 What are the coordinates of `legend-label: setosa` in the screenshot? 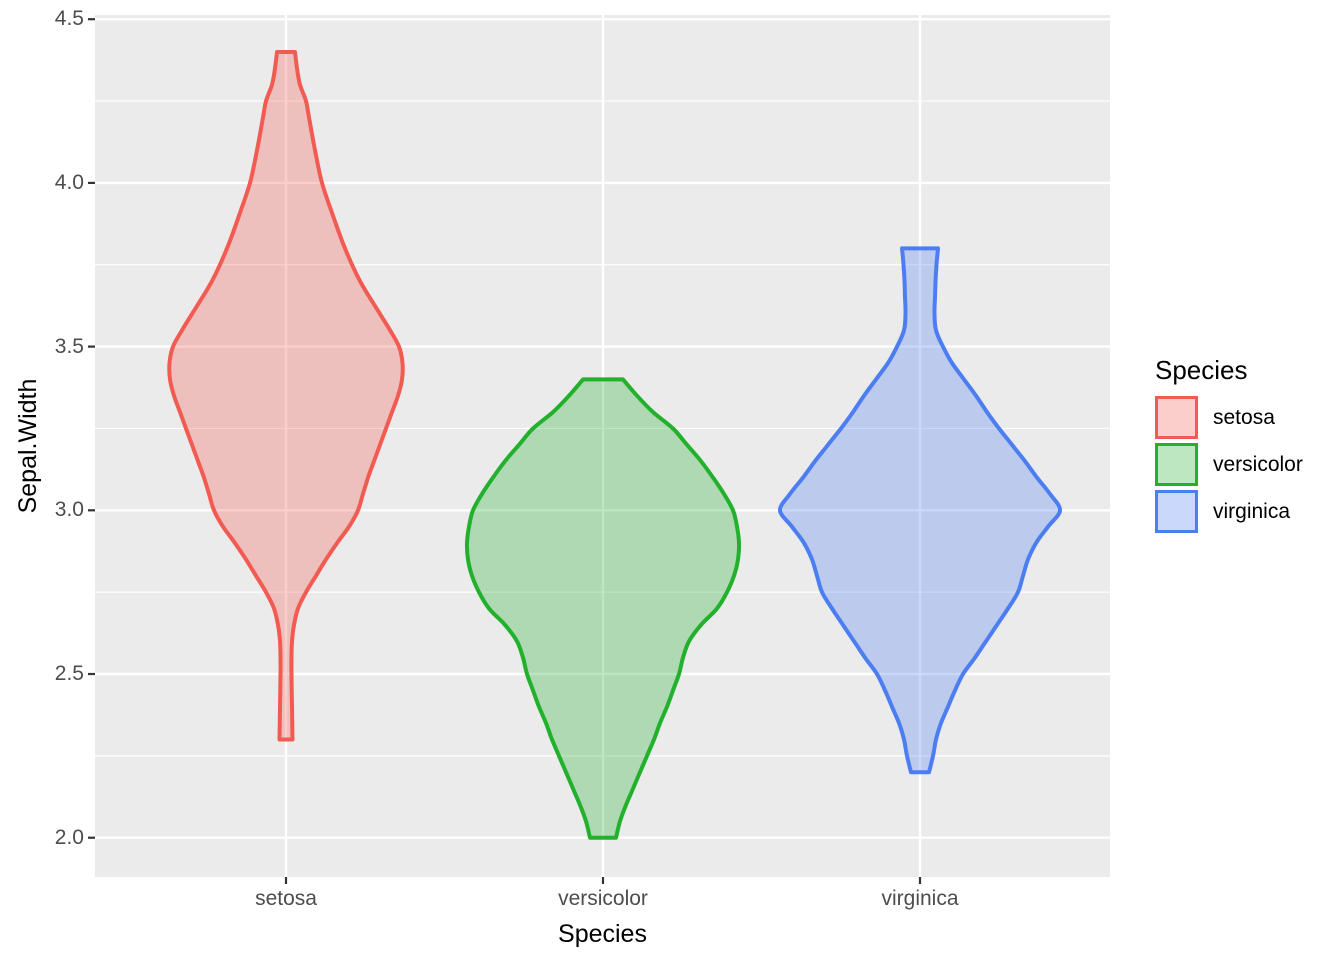 It's located at (1244, 417).